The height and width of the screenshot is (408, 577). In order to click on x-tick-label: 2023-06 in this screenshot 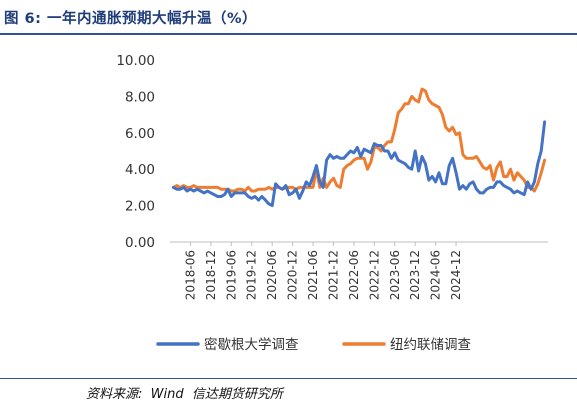, I will do `click(395, 275)`.